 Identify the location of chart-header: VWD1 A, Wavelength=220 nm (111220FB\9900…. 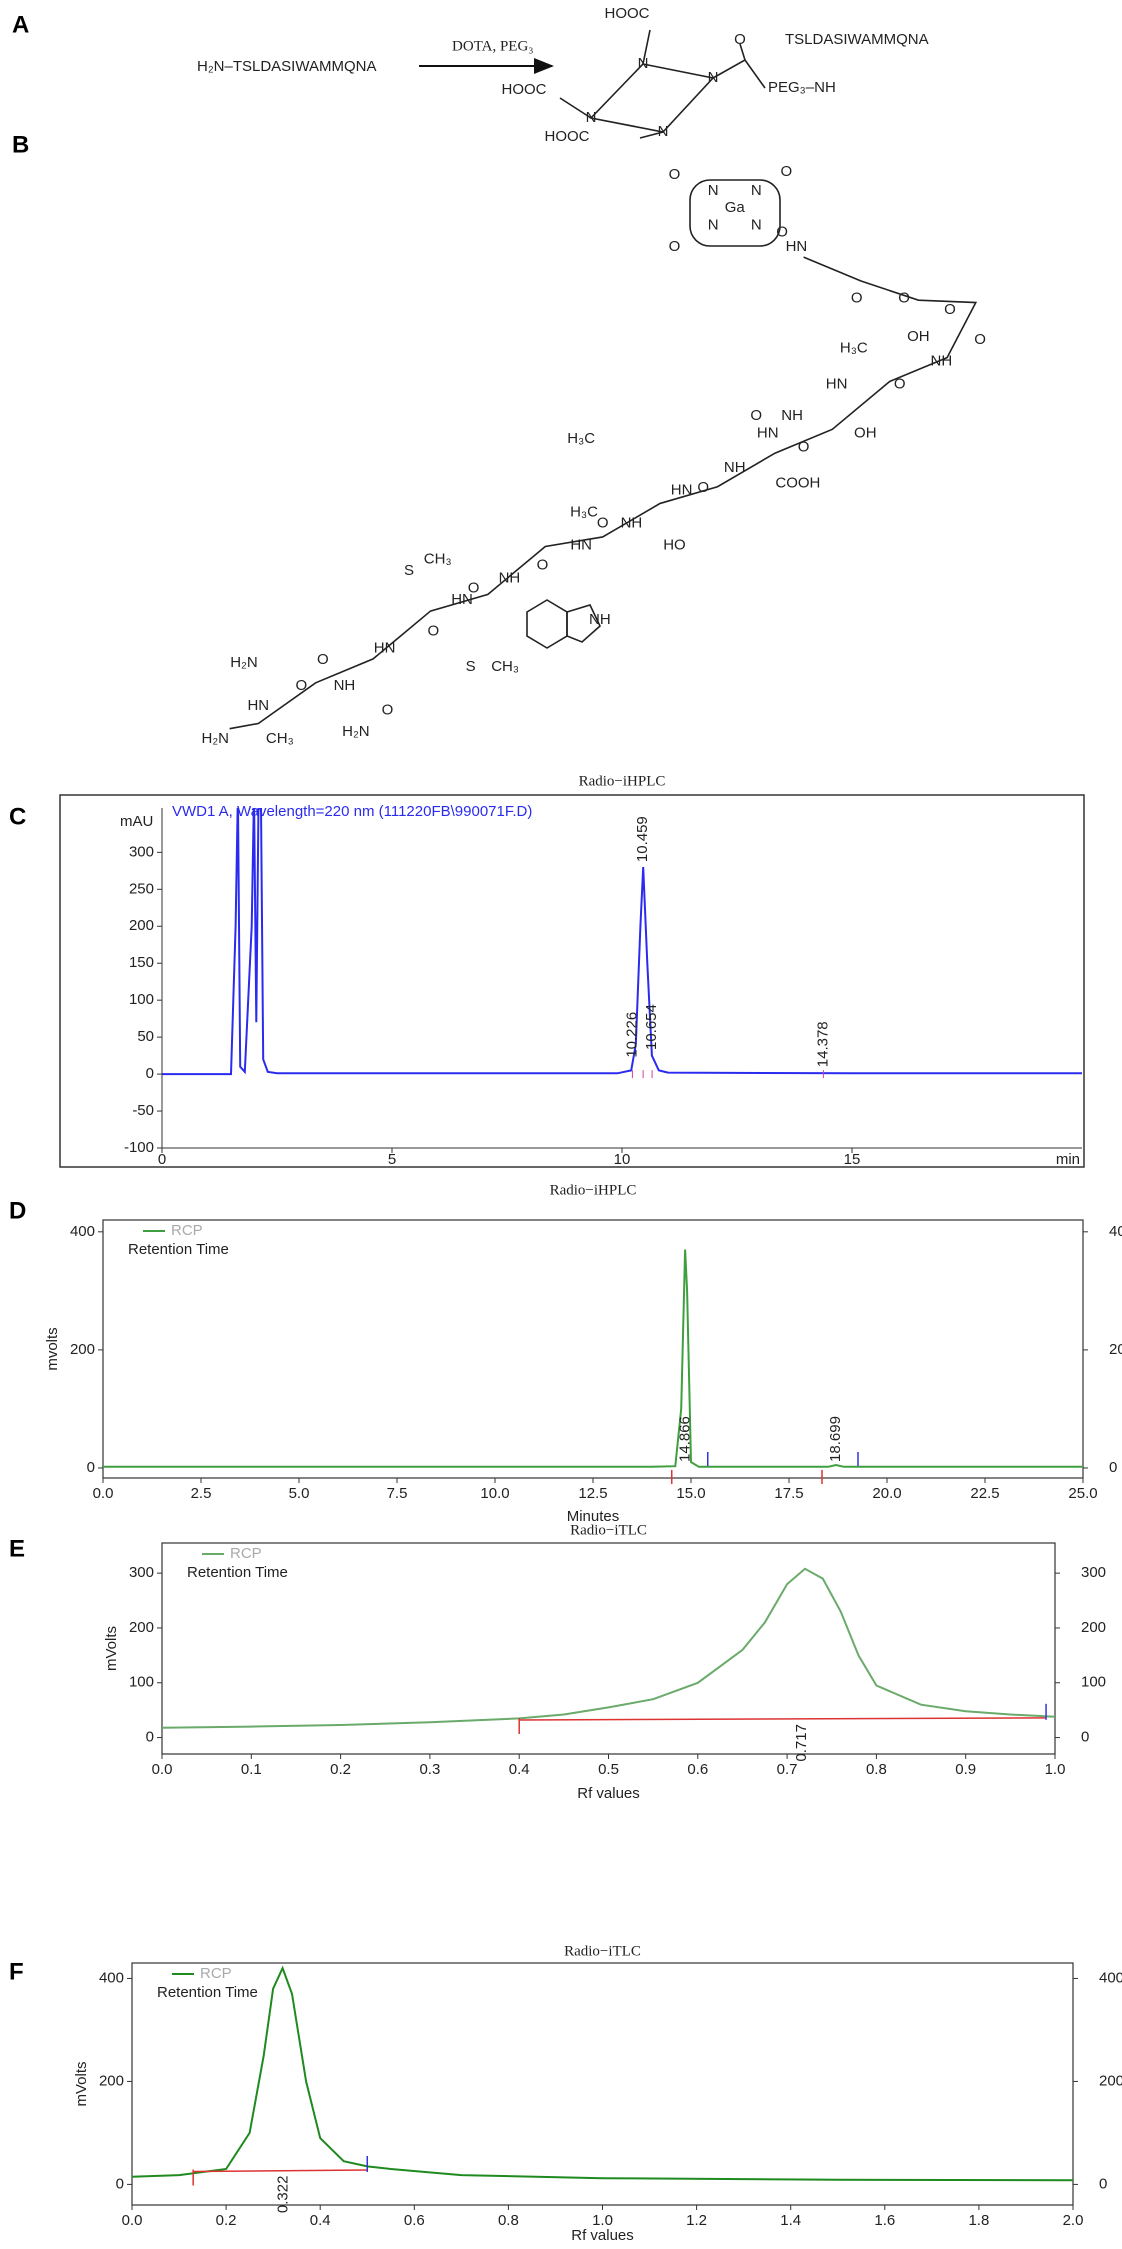
(352, 811).